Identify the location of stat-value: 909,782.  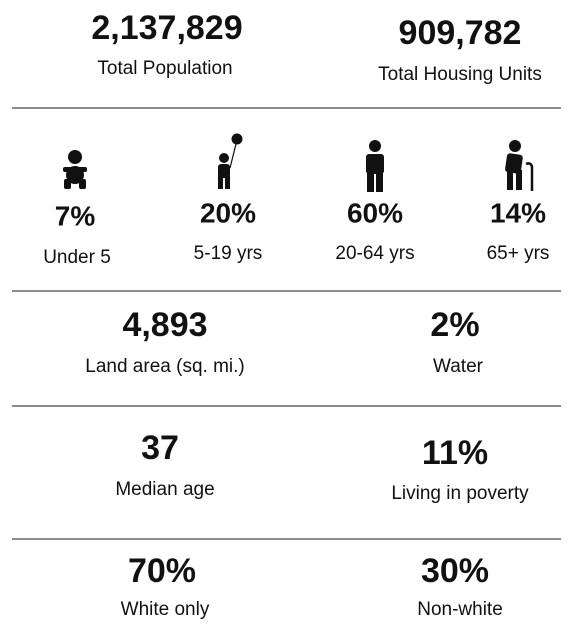
(460, 33).